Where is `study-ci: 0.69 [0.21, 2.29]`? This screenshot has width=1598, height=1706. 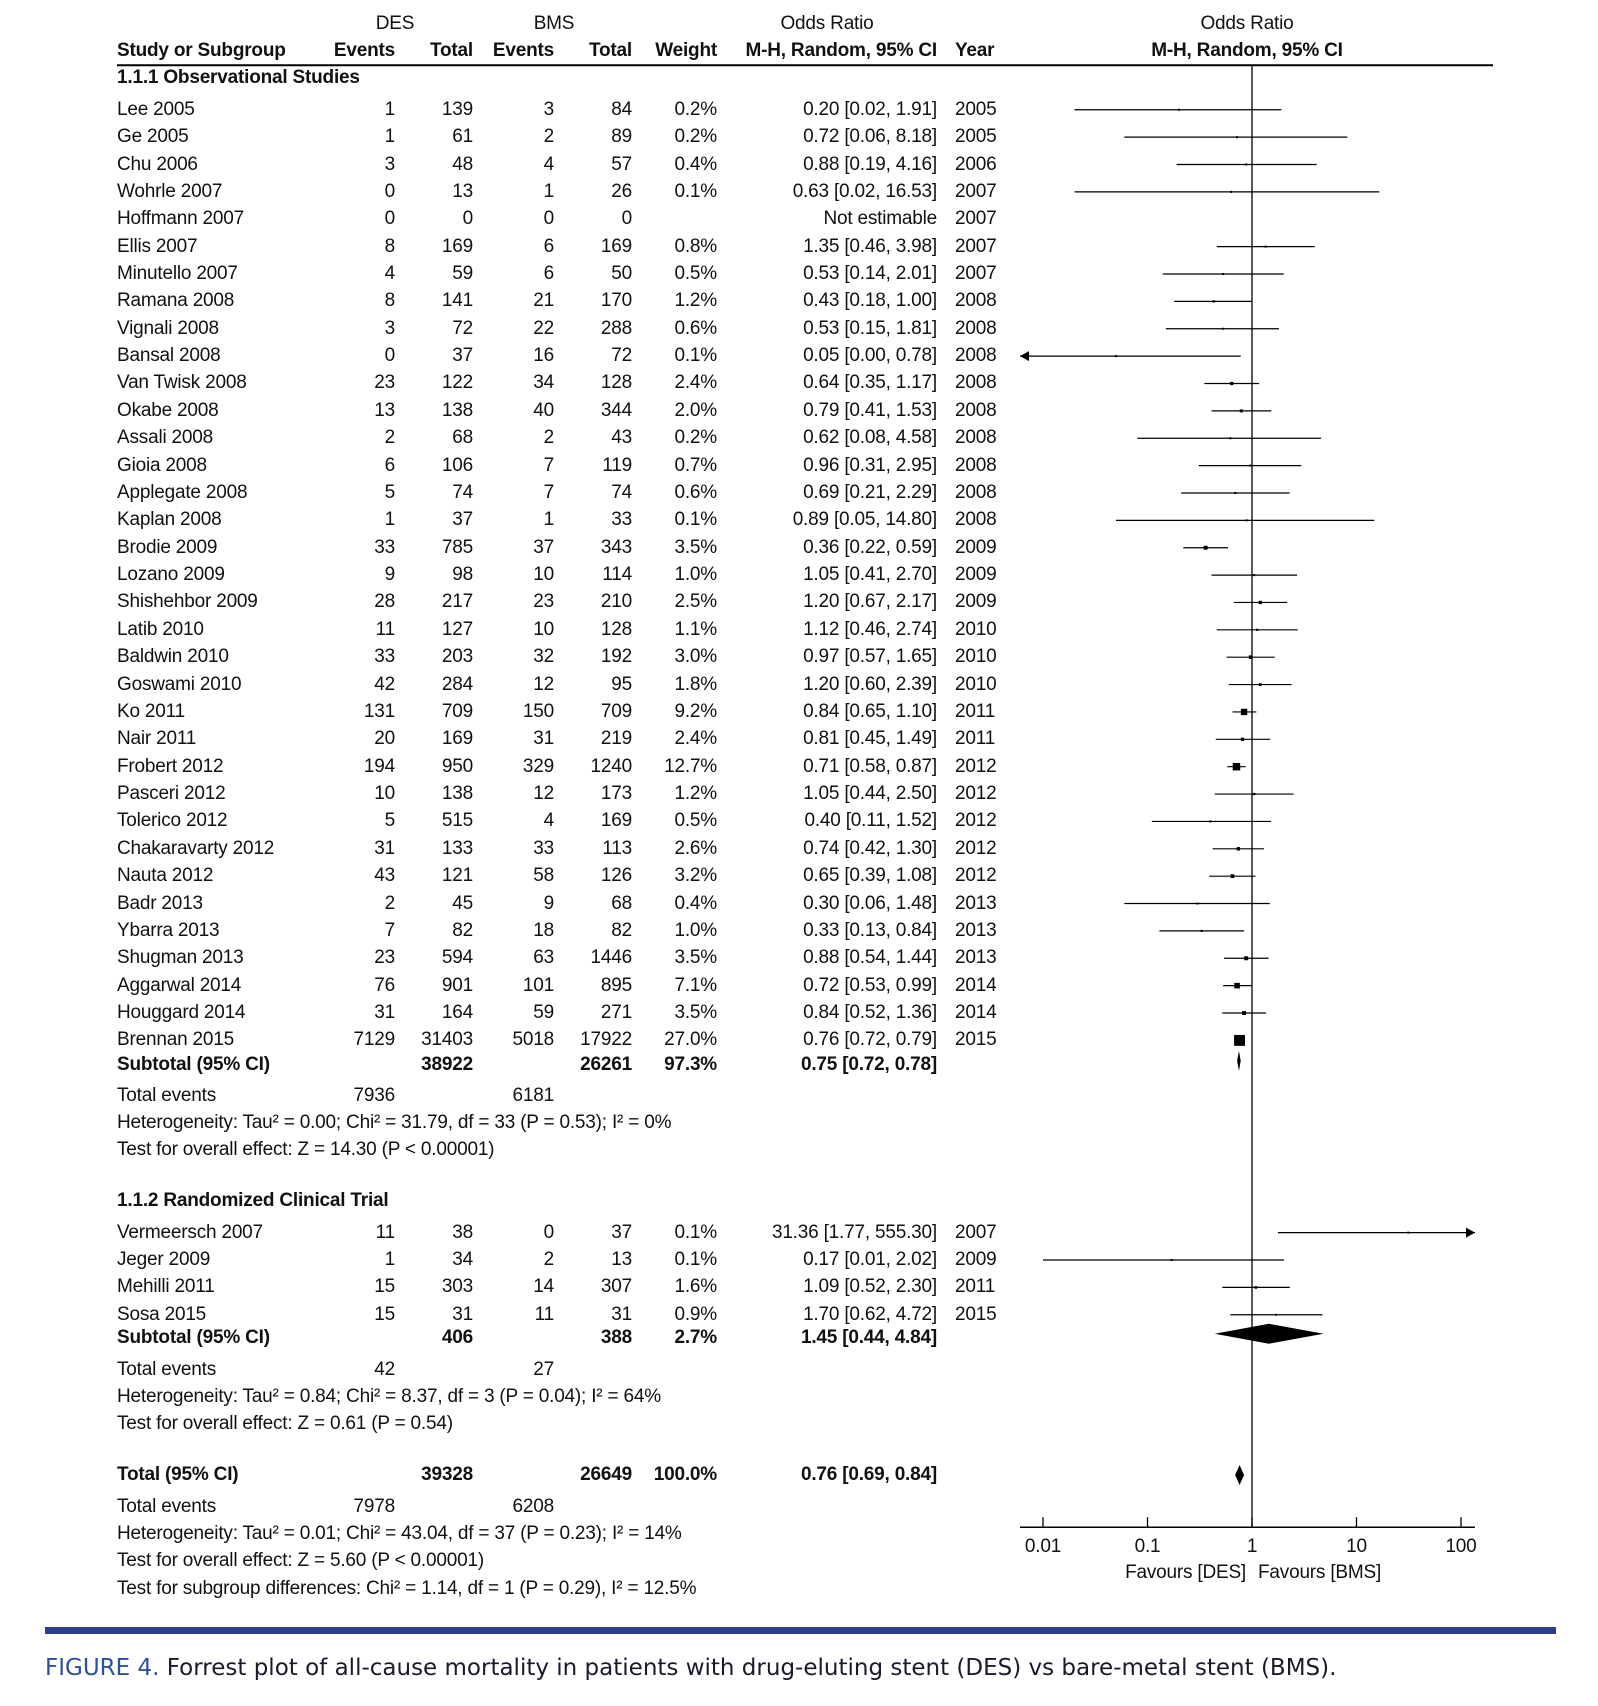 study-ci: 0.69 [0.21, 2.29] is located at coordinates (870, 492).